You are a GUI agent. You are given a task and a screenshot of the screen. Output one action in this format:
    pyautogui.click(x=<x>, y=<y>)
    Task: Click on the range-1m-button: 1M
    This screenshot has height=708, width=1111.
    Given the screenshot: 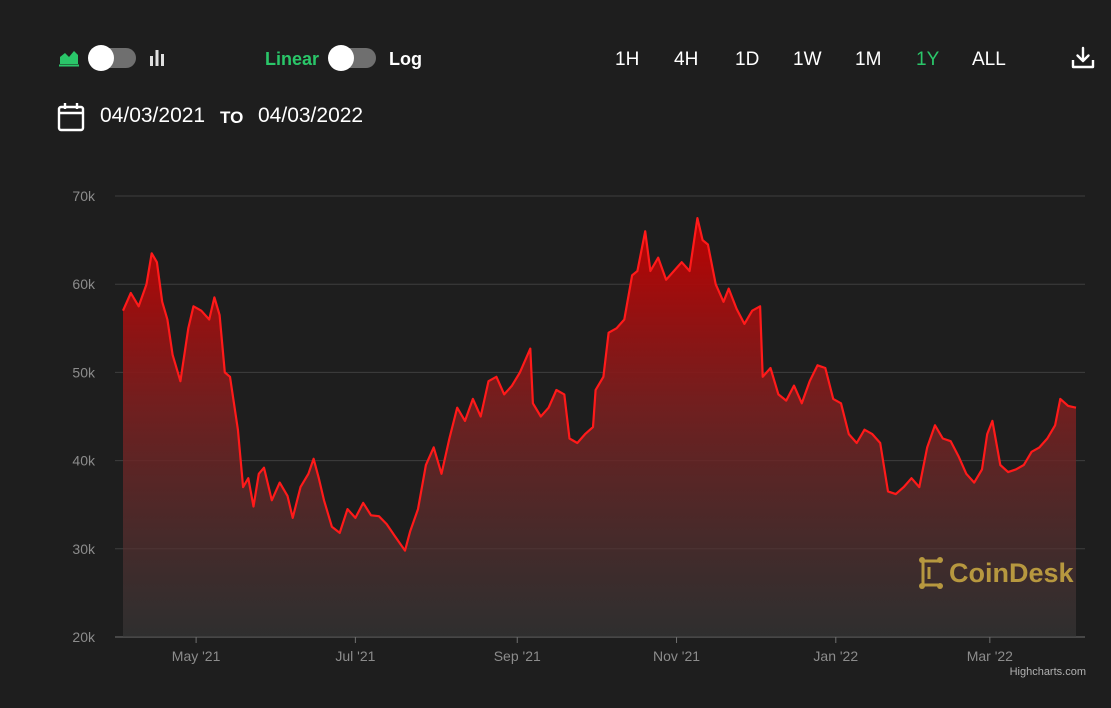 What is the action you would take?
    pyautogui.click(x=868, y=59)
    